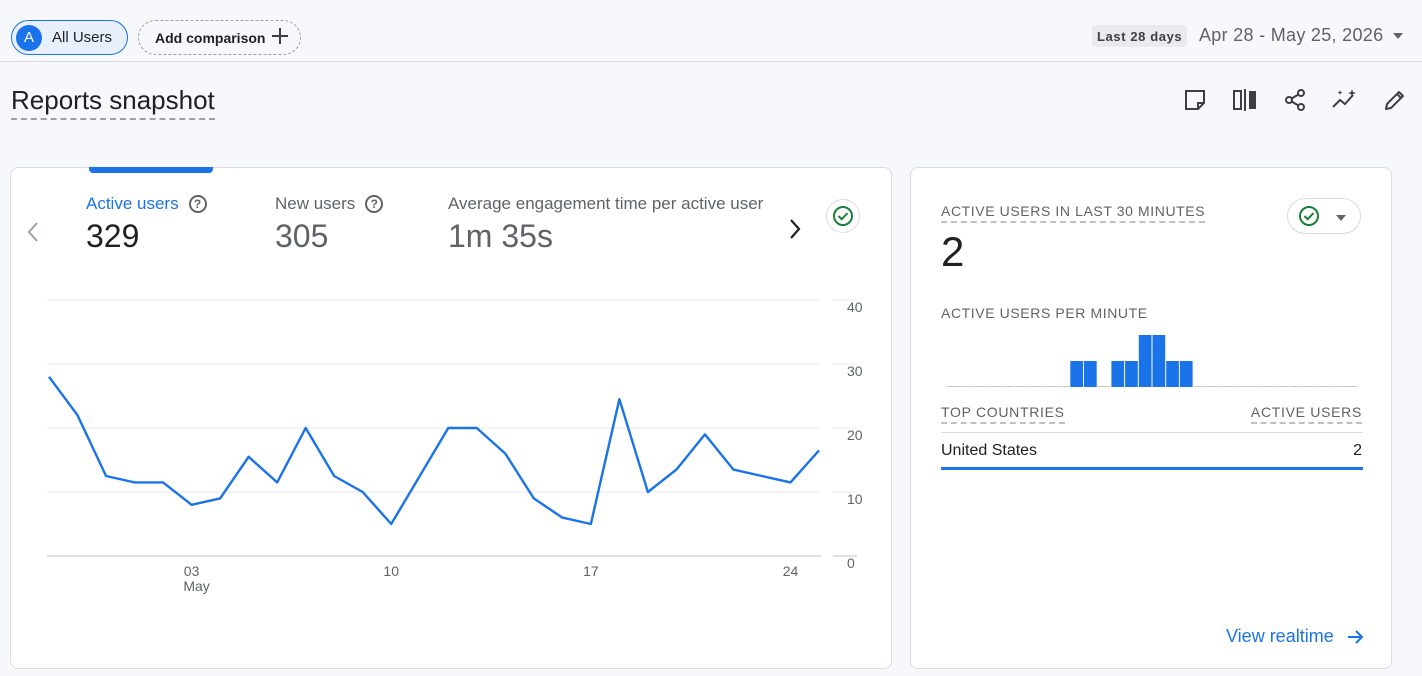 The width and height of the screenshot is (1422, 676). Describe the element at coordinates (1280, 636) in the screenshot. I see `view-realtime-label: View realtime` at that location.